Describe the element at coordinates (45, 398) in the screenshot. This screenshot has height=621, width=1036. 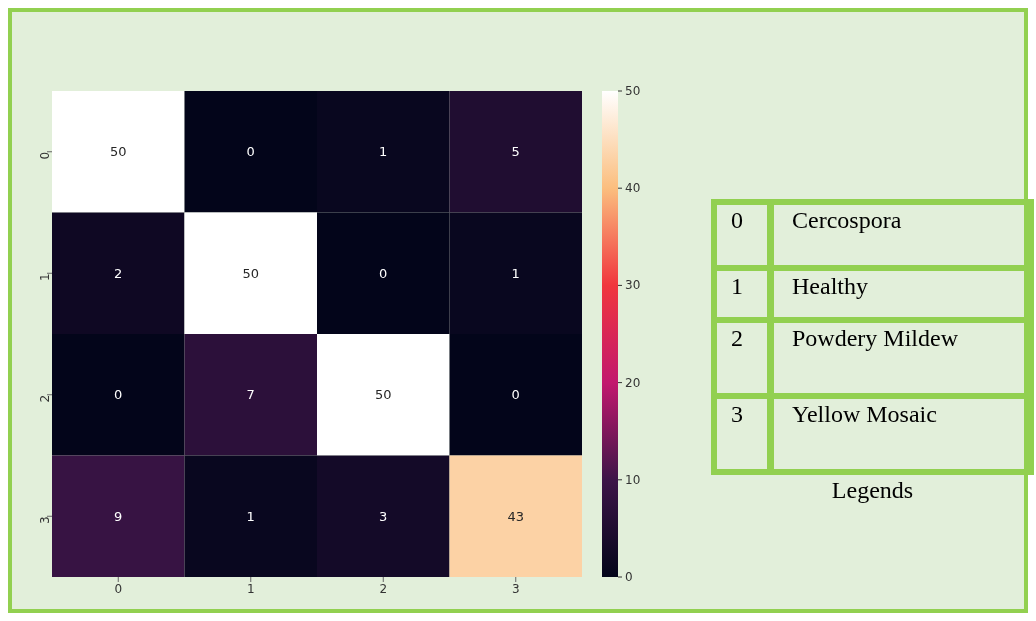
I see `y-tick-label: 2` at that location.